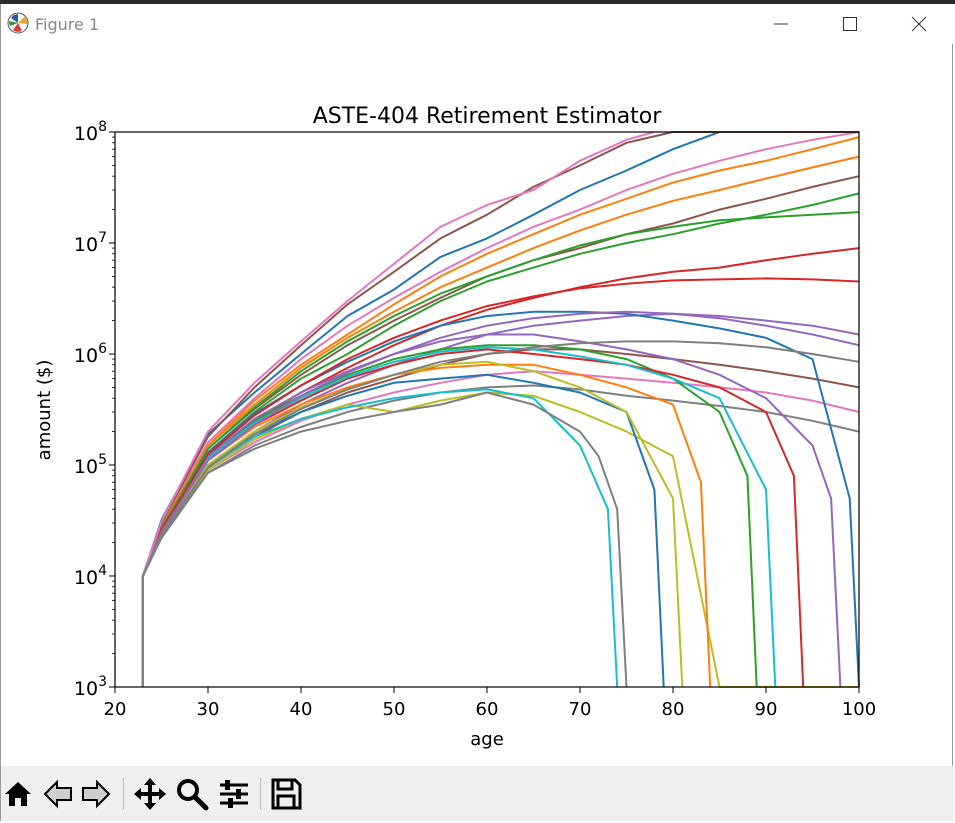  What do you see at coordinates (208, 709) in the screenshot?
I see `x-tick-label: 30` at bounding box center [208, 709].